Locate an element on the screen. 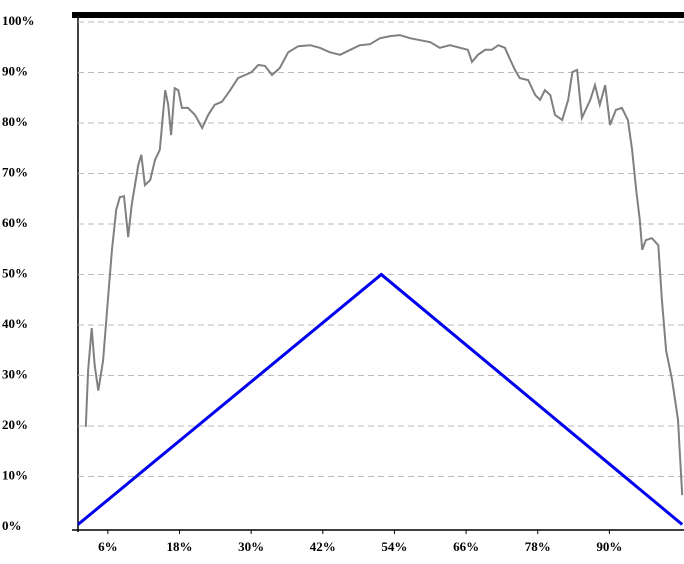 This screenshot has height=564, width=684. y-tick-label: 60% is located at coordinates (15, 222).